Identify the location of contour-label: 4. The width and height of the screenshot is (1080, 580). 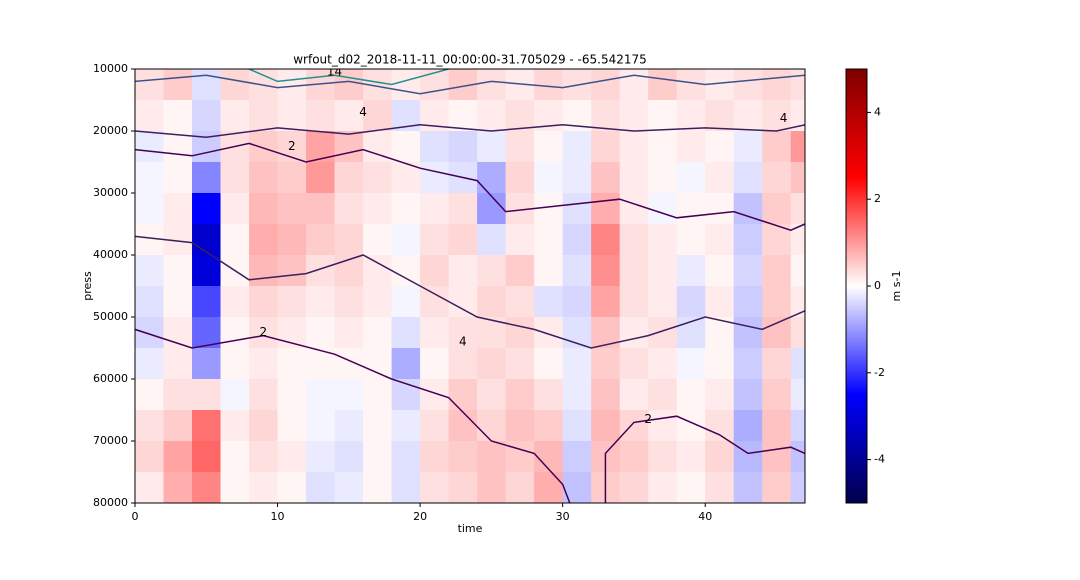
(784, 118).